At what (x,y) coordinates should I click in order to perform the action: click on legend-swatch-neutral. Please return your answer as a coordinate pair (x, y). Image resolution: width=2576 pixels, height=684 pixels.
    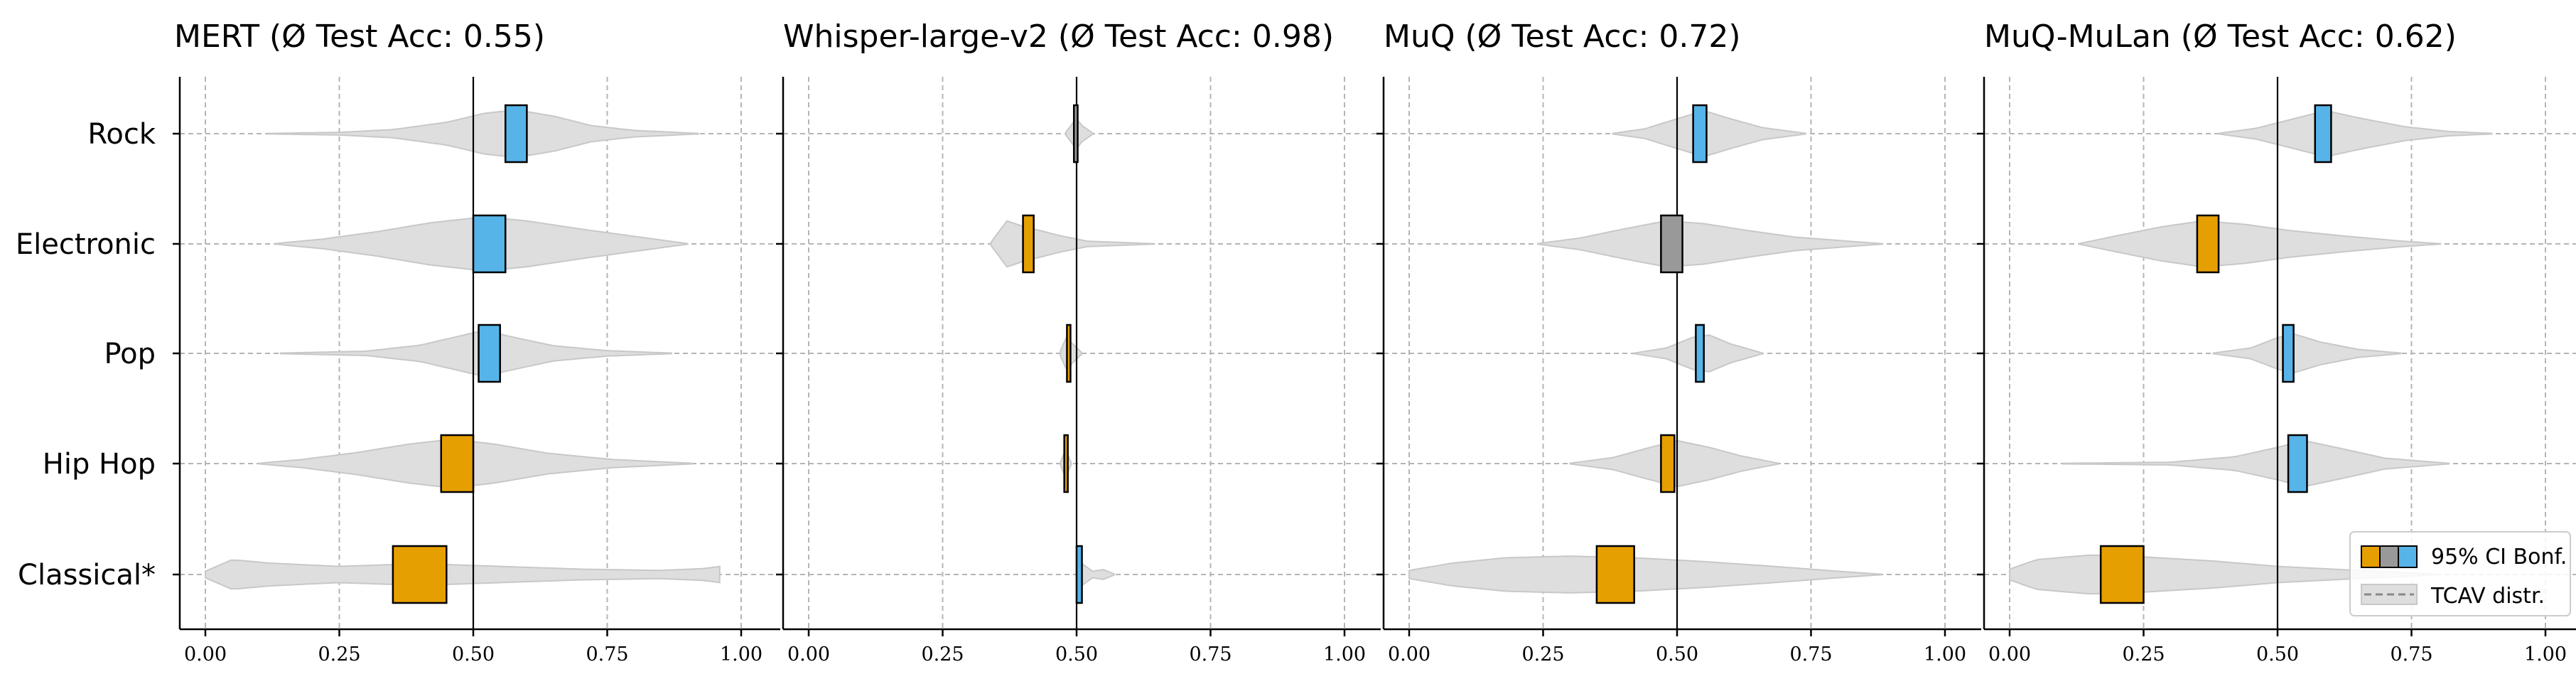
    Looking at the image, I should click on (2389, 556).